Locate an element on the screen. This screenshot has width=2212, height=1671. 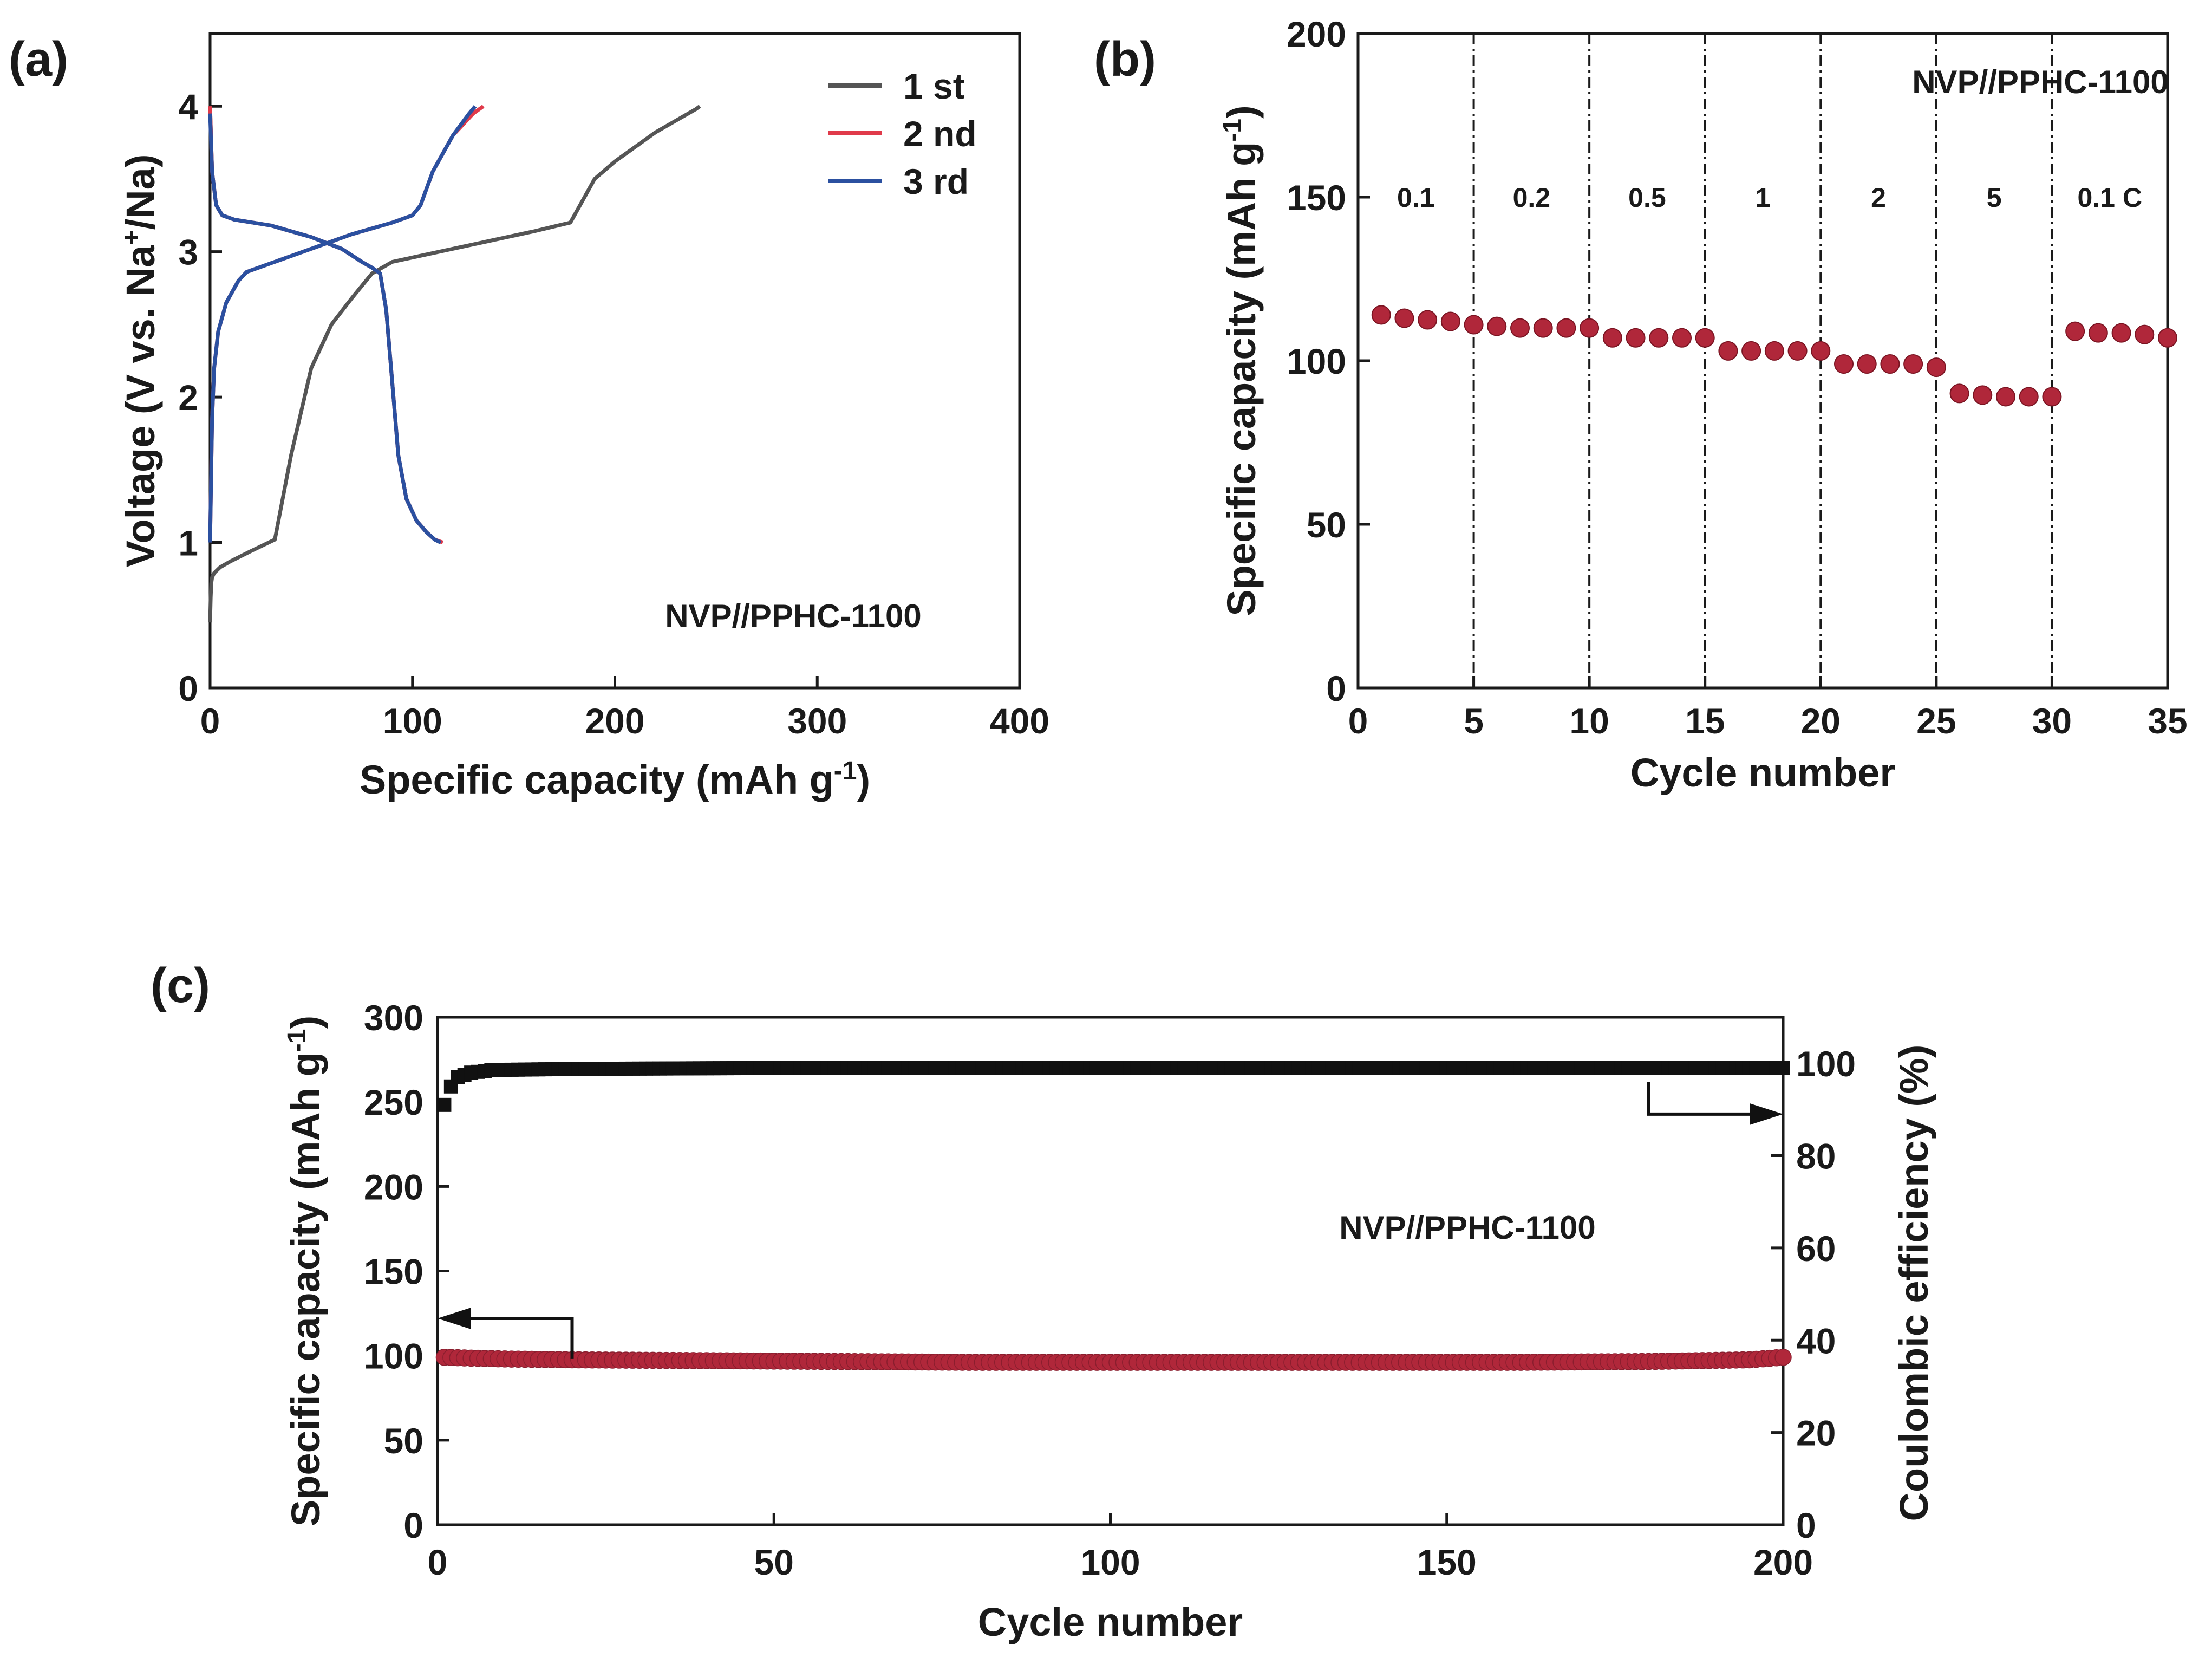
rate-label-b: 1 is located at coordinates (1763, 198).